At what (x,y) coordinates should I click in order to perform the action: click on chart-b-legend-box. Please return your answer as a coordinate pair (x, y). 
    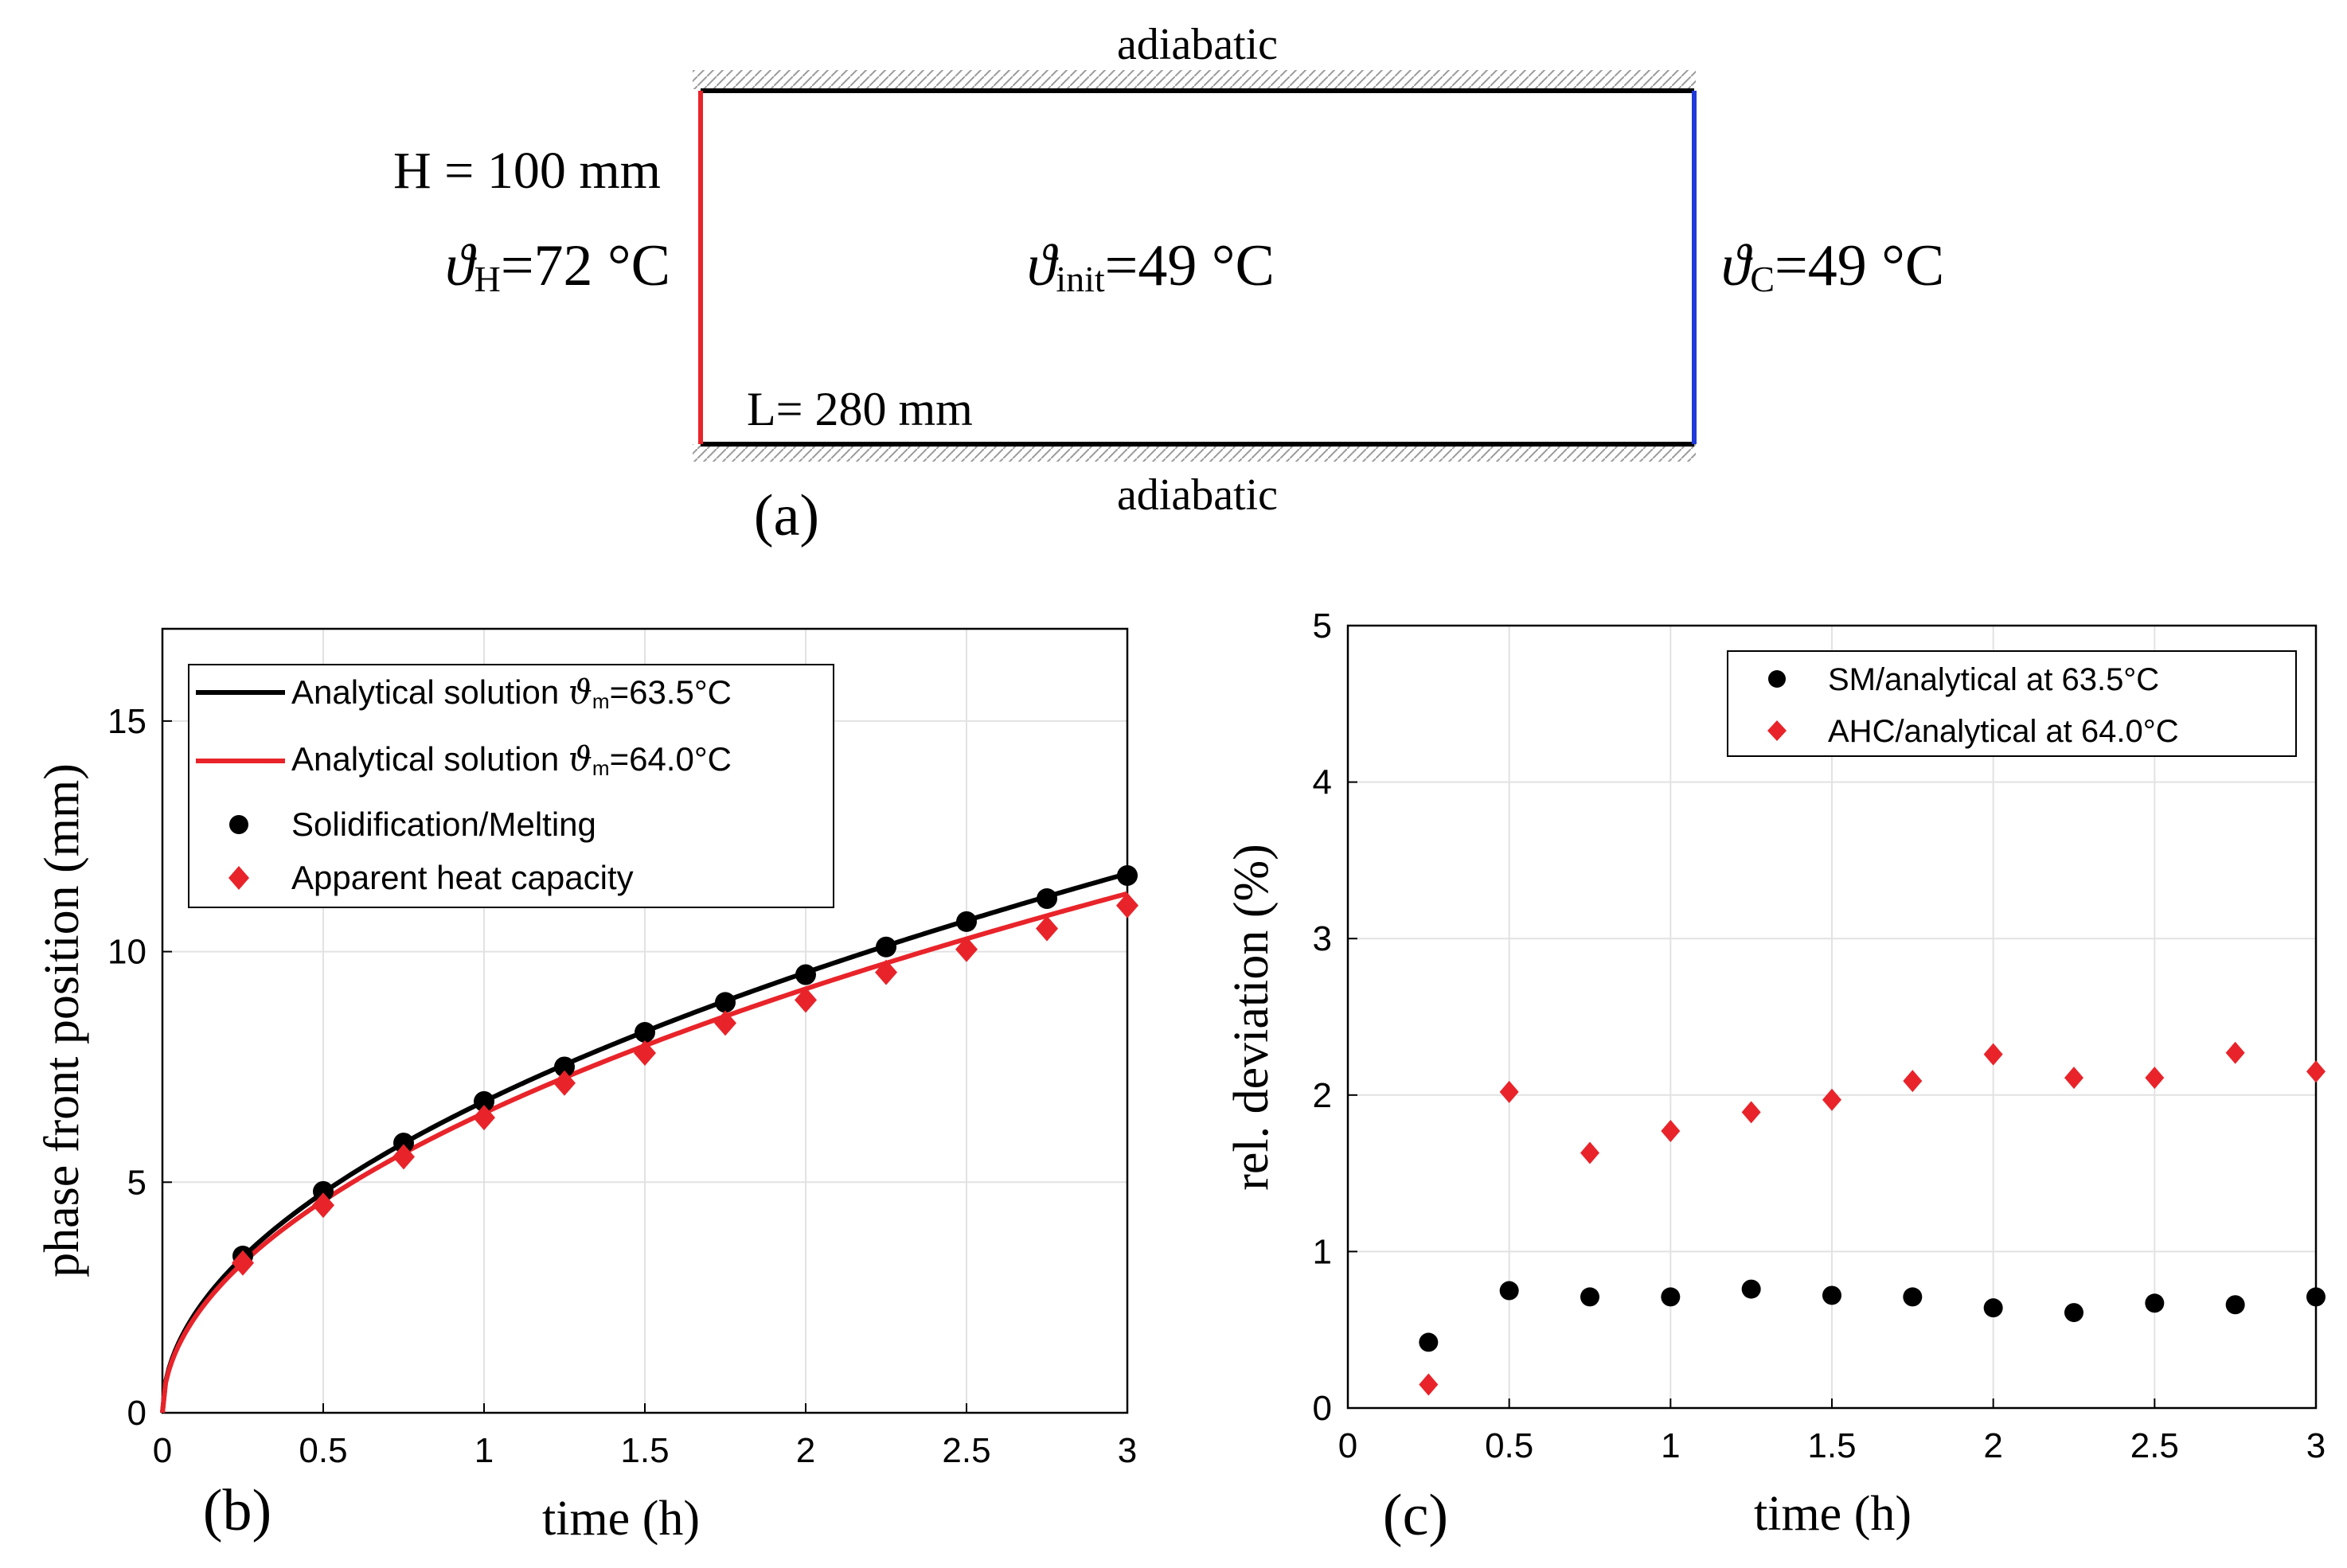
    Looking at the image, I should click on (511, 786).